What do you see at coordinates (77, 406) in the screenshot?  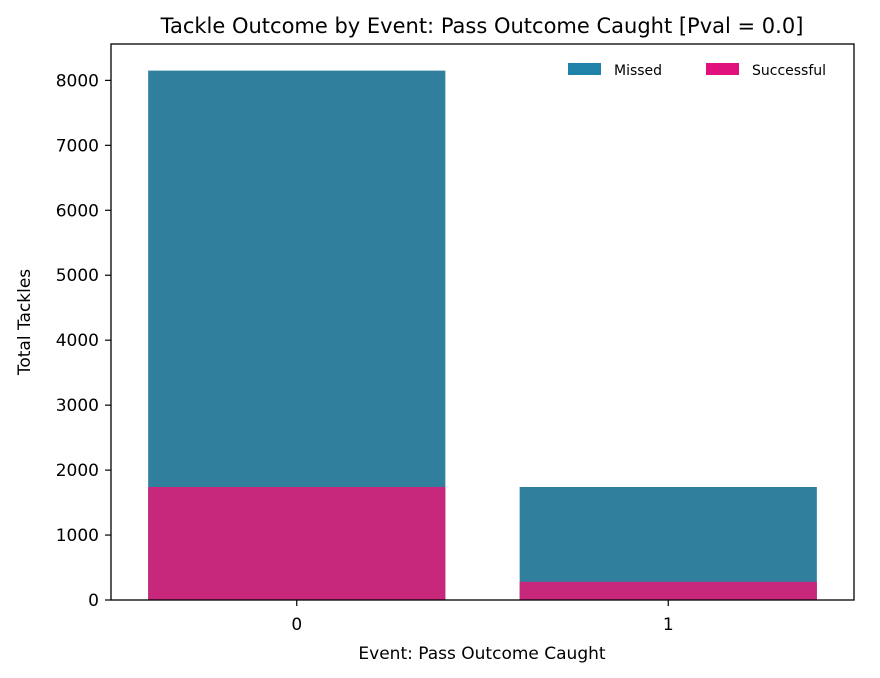 I see `y-tick-label: 3000` at bounding box center [77, 406].